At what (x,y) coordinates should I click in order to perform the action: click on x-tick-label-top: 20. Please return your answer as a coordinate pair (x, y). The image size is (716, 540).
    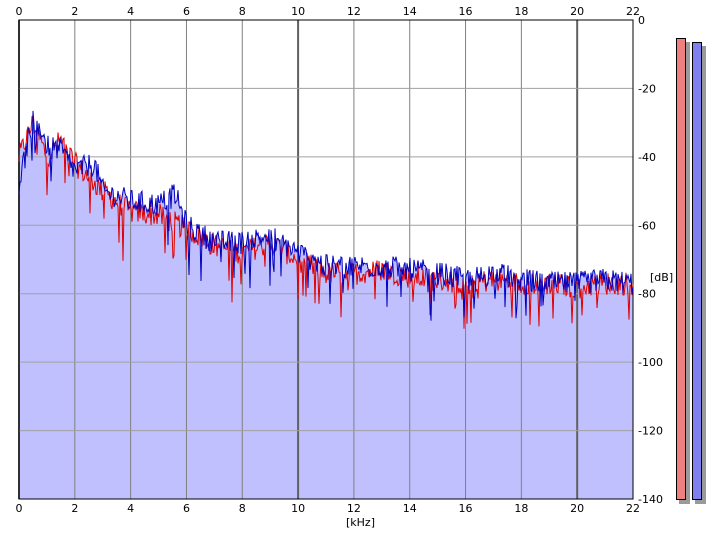
    Looking at the image, I should click on (577, 11).